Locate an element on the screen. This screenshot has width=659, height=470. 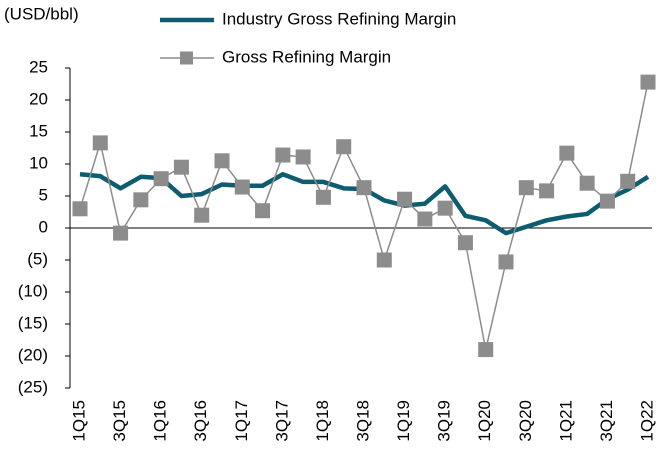
y-tick-label: (10) is located at coordinates (33, 290).